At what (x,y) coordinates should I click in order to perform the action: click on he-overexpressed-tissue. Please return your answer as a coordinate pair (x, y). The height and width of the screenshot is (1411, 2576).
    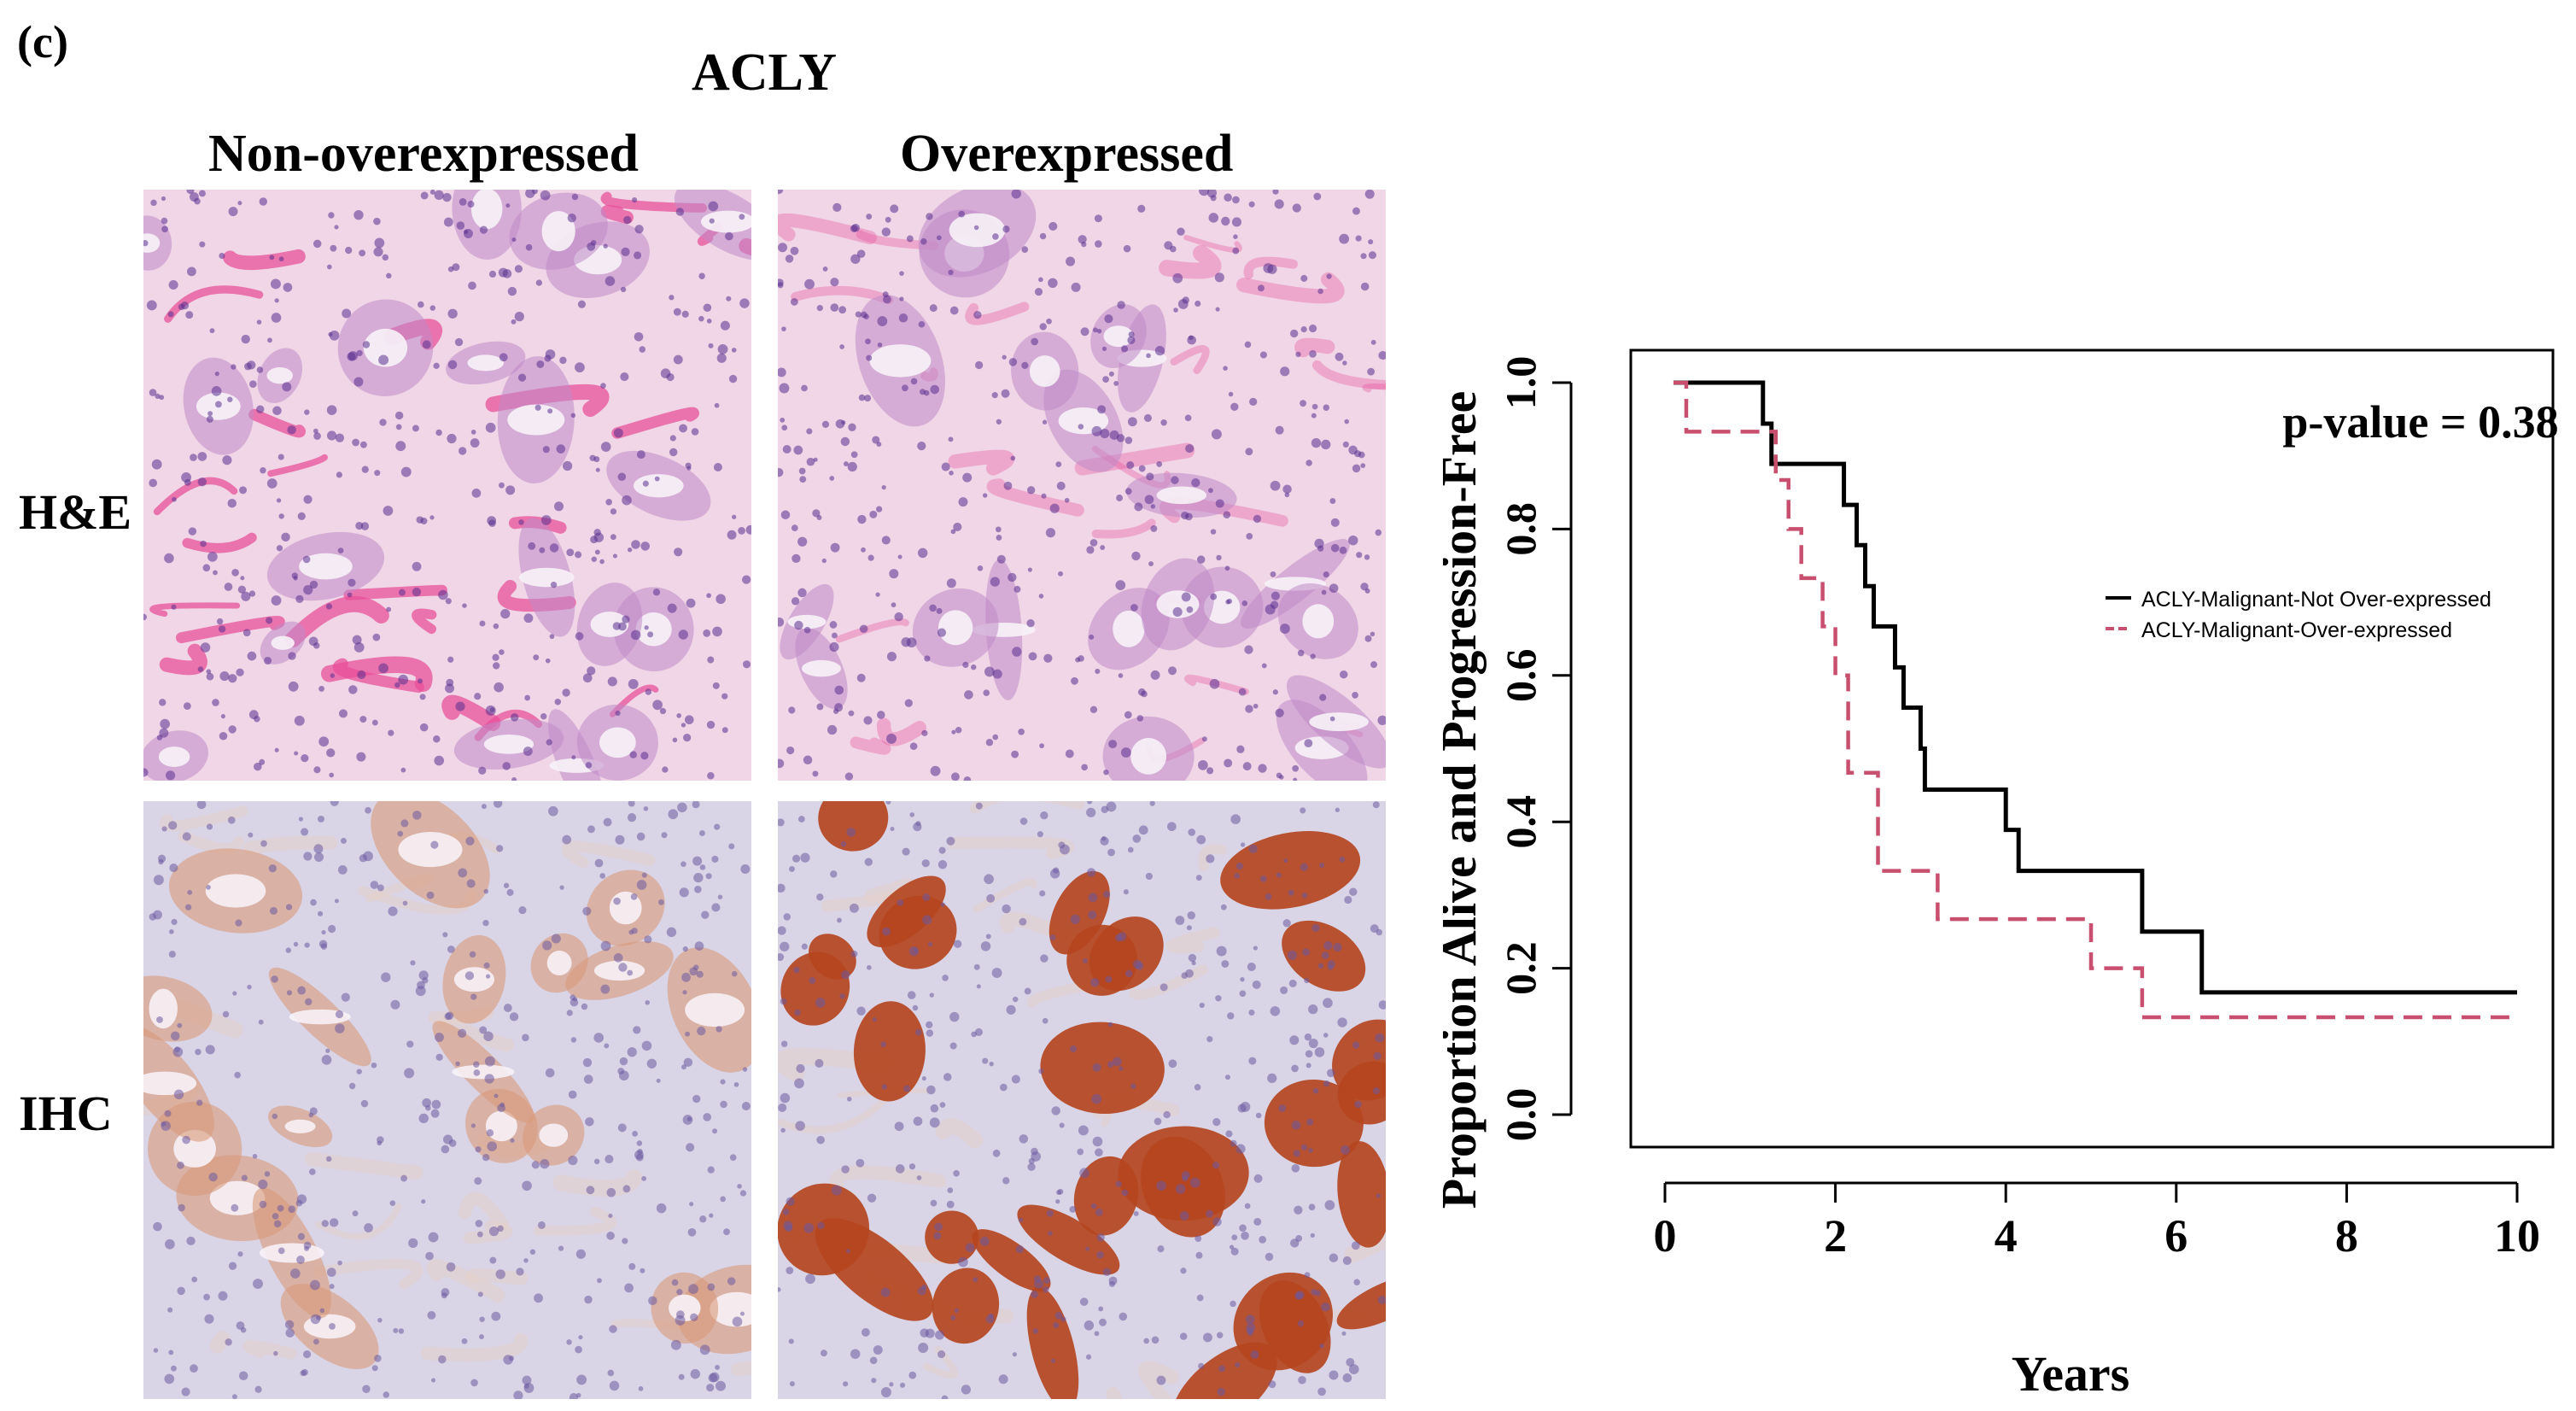
    Looking at the image, I should click on (1082, 485).